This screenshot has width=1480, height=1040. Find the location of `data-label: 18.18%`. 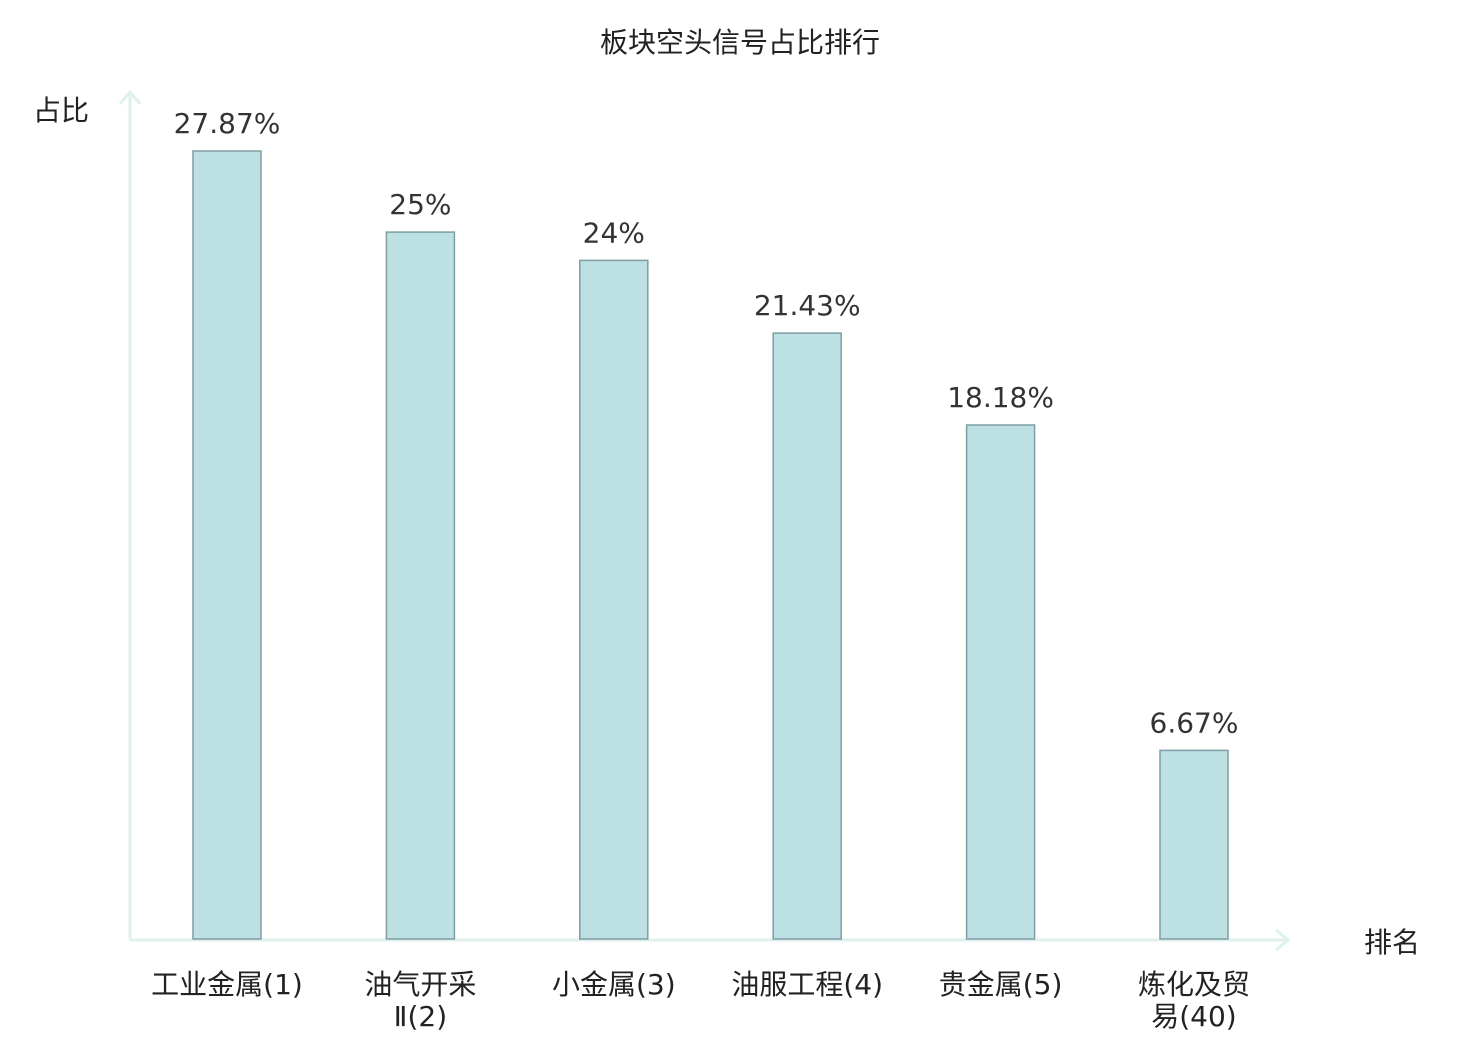

data-label: 18.18% is located at coordinates (1000, 397).